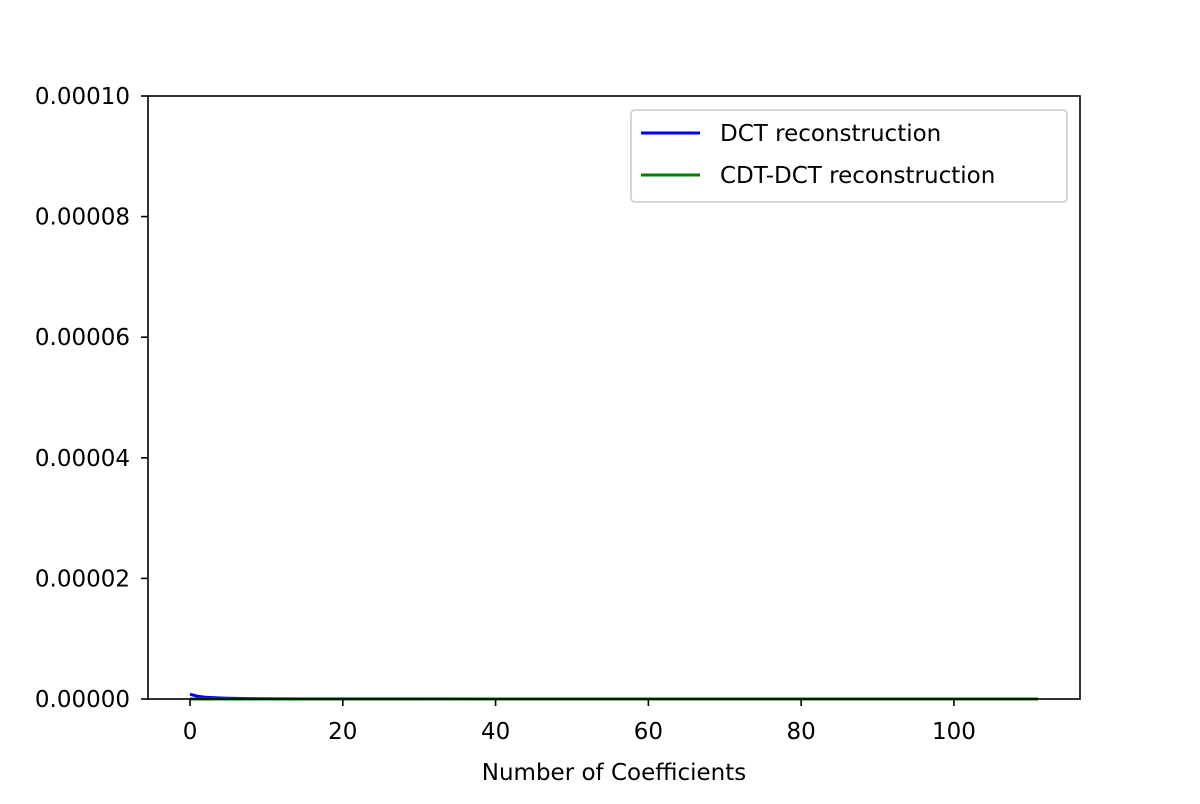 The image size is (1200, 804). I want to click on x-axis: 0 20 40 60 80 100, so click(579, 722).